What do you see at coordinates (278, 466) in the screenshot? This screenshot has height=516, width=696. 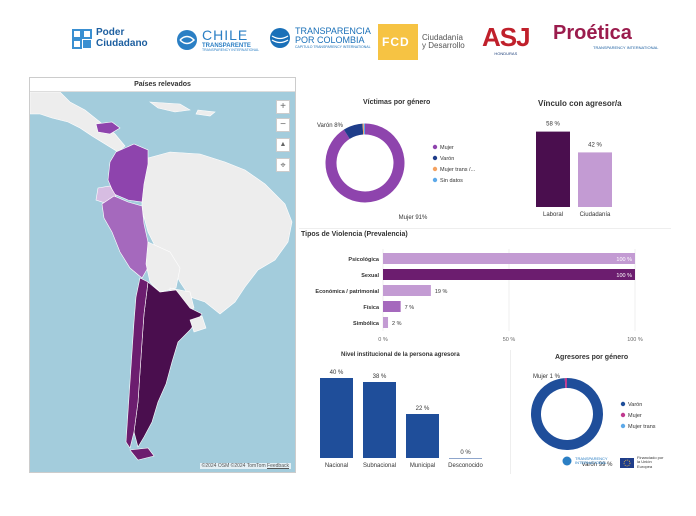 I see `map-feedback-link: Feedback` at bounding box center [278, 466].